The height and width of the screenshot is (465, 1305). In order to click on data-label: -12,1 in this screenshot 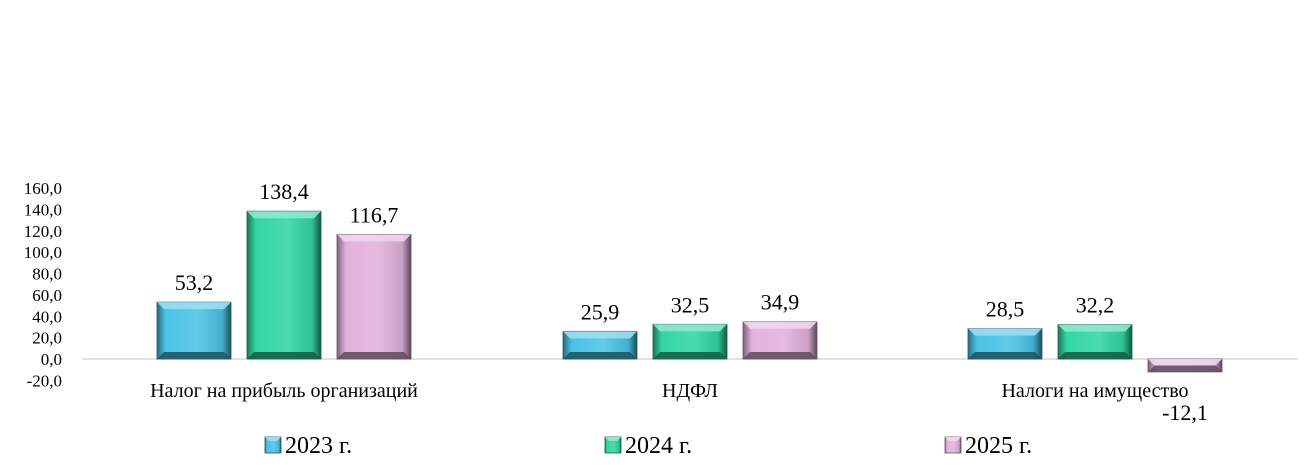, I will do `click(1185, 412)`.